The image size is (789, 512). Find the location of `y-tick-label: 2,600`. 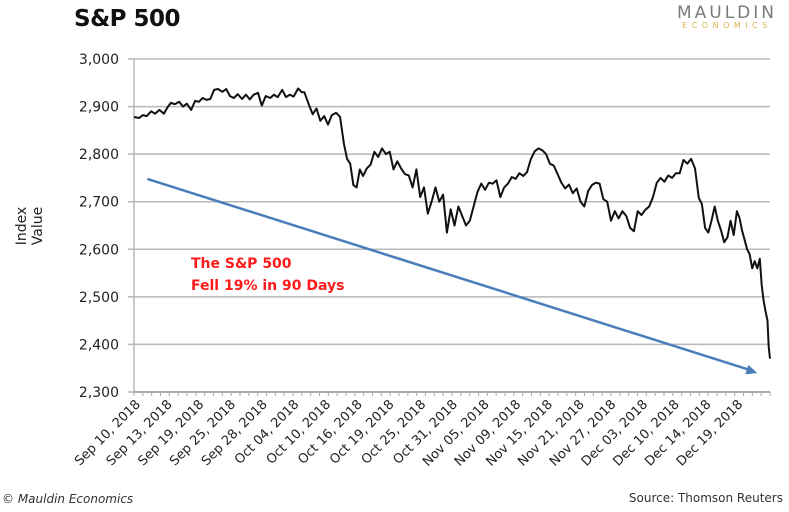

y-tick-label: 2,600 is located at coordinates (99, 250).